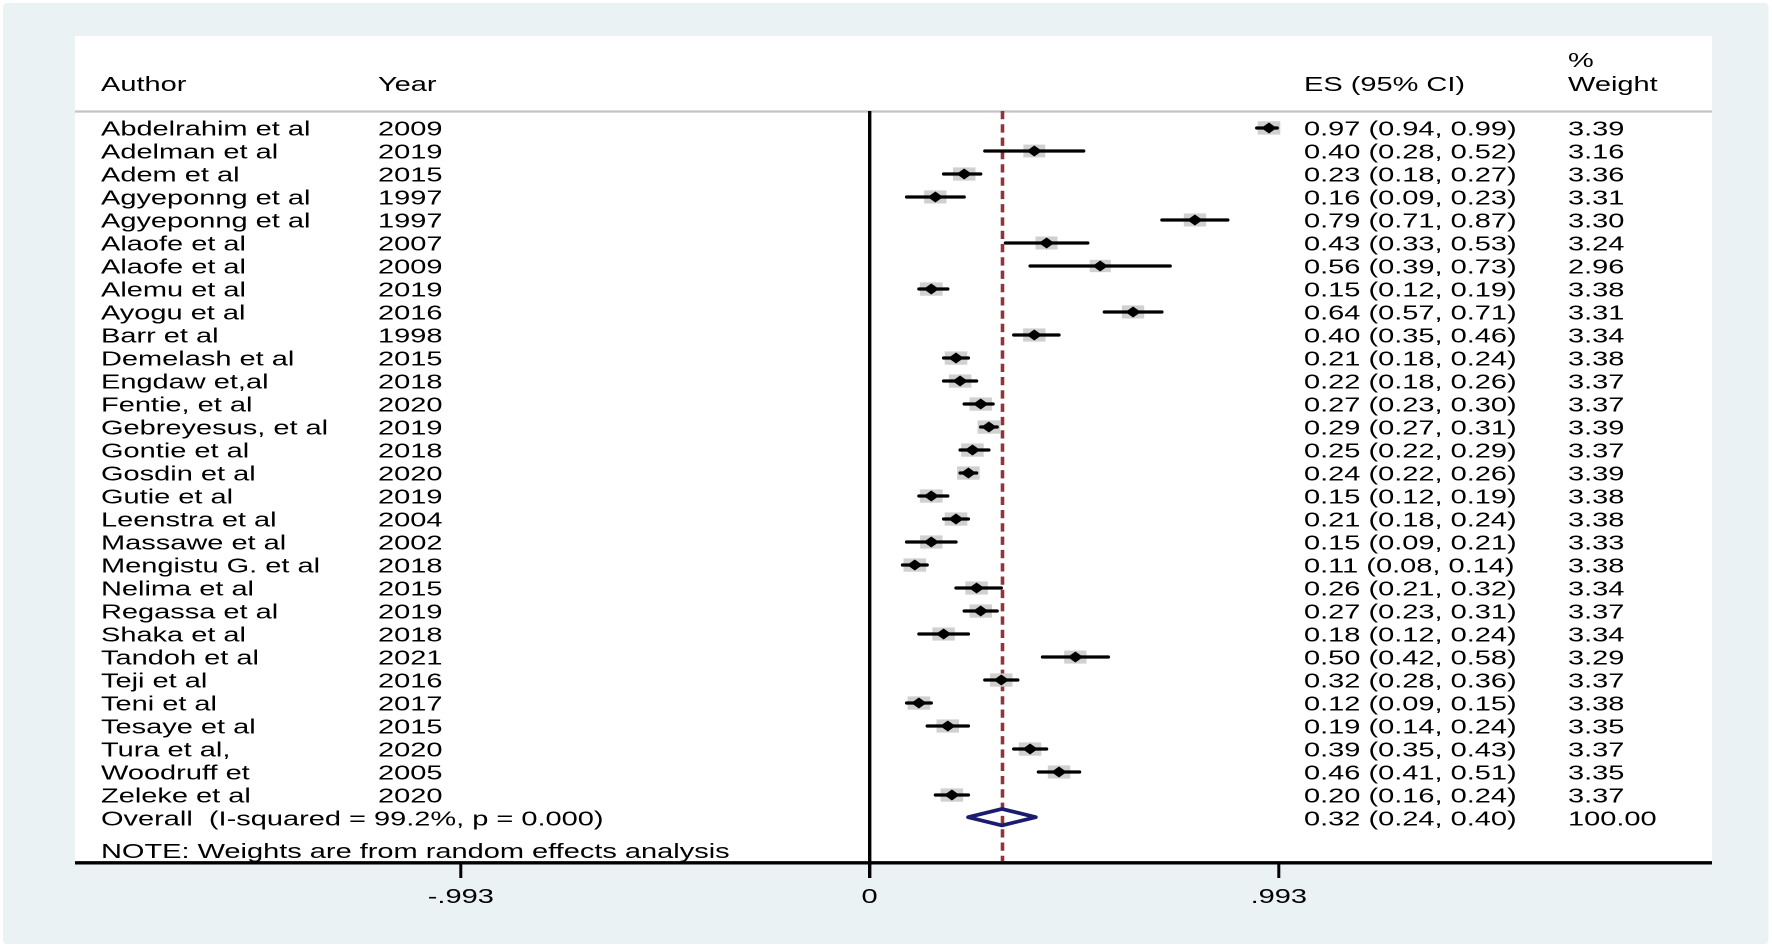 Image resolution: width=1772 pixels, height=947 pixels. Describe the element at coordinates (1596, 221) in the screenshot. I see `svg-text: 3.30` at that location.